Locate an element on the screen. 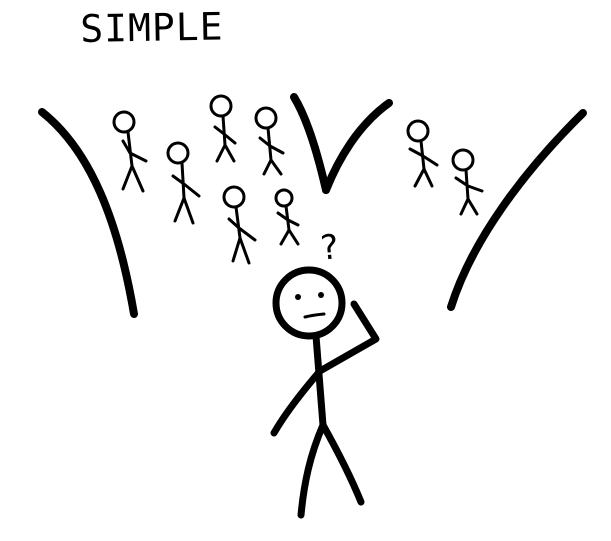 Image resolution: width=611 pixels, height=541 pixels. main-figure-right-arm is located at coordinates (348, 337).